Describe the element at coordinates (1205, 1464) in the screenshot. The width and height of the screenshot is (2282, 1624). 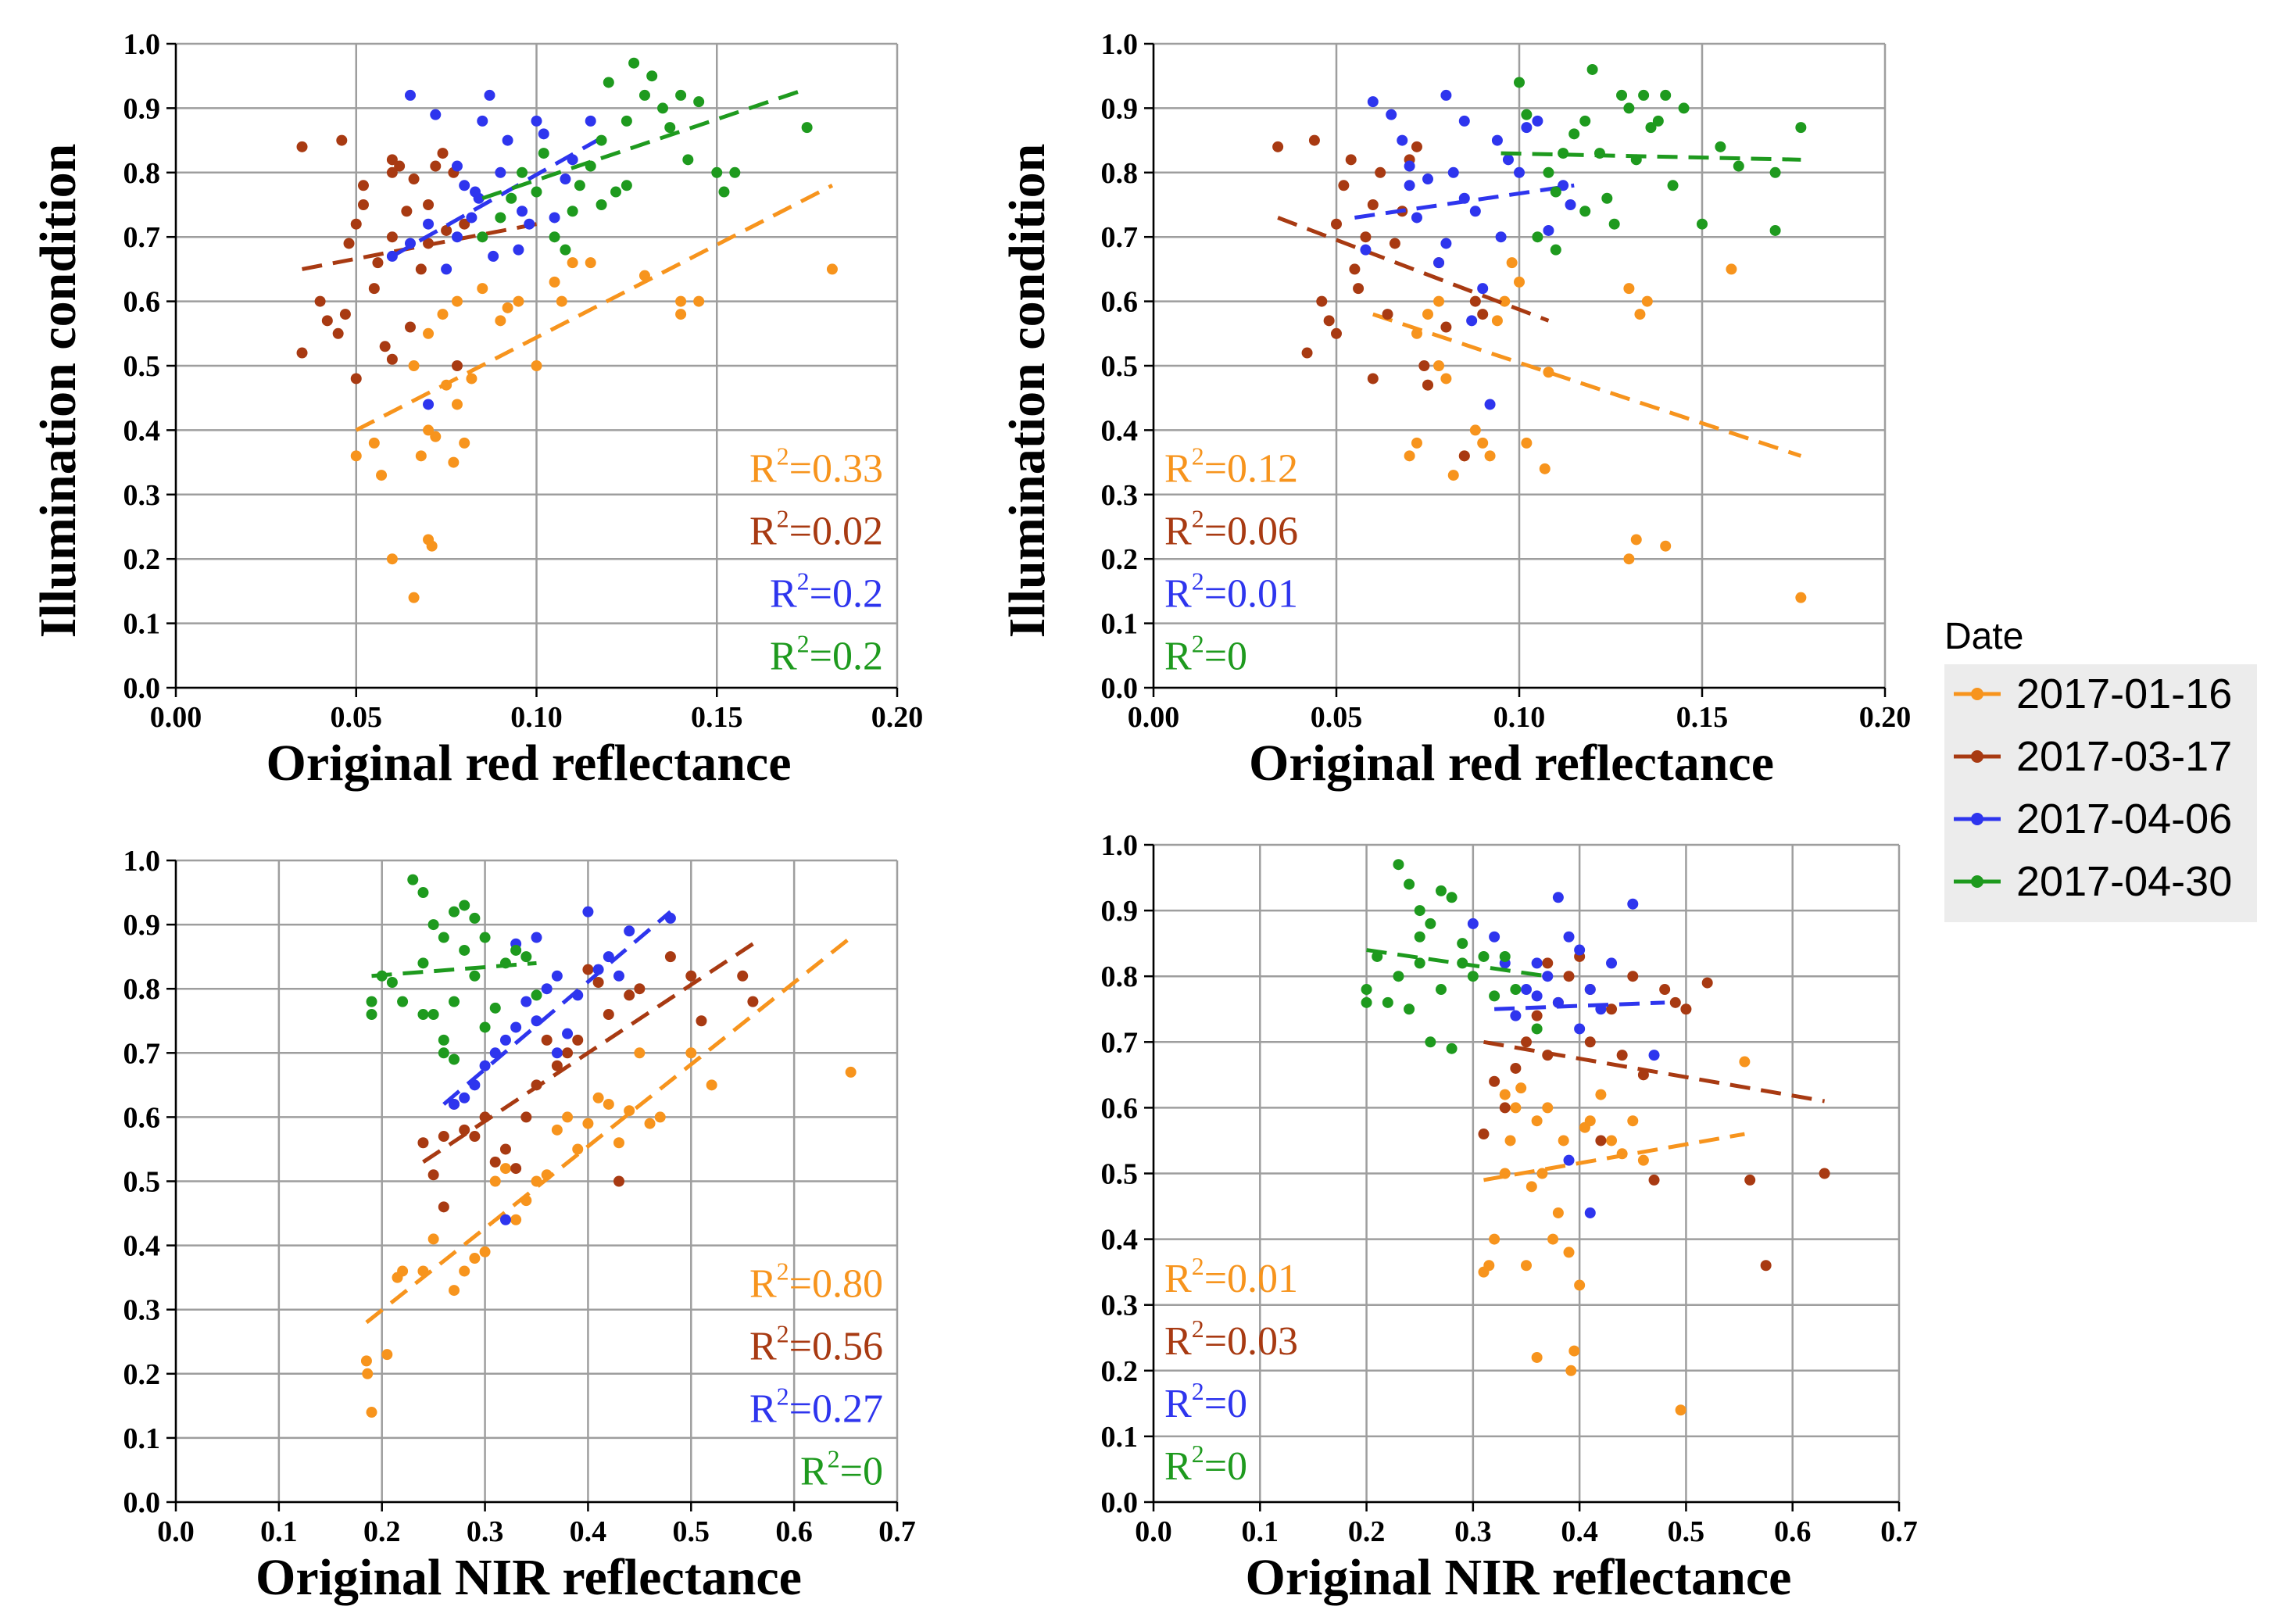
I see `r2-annotation: R2=0` at that location.